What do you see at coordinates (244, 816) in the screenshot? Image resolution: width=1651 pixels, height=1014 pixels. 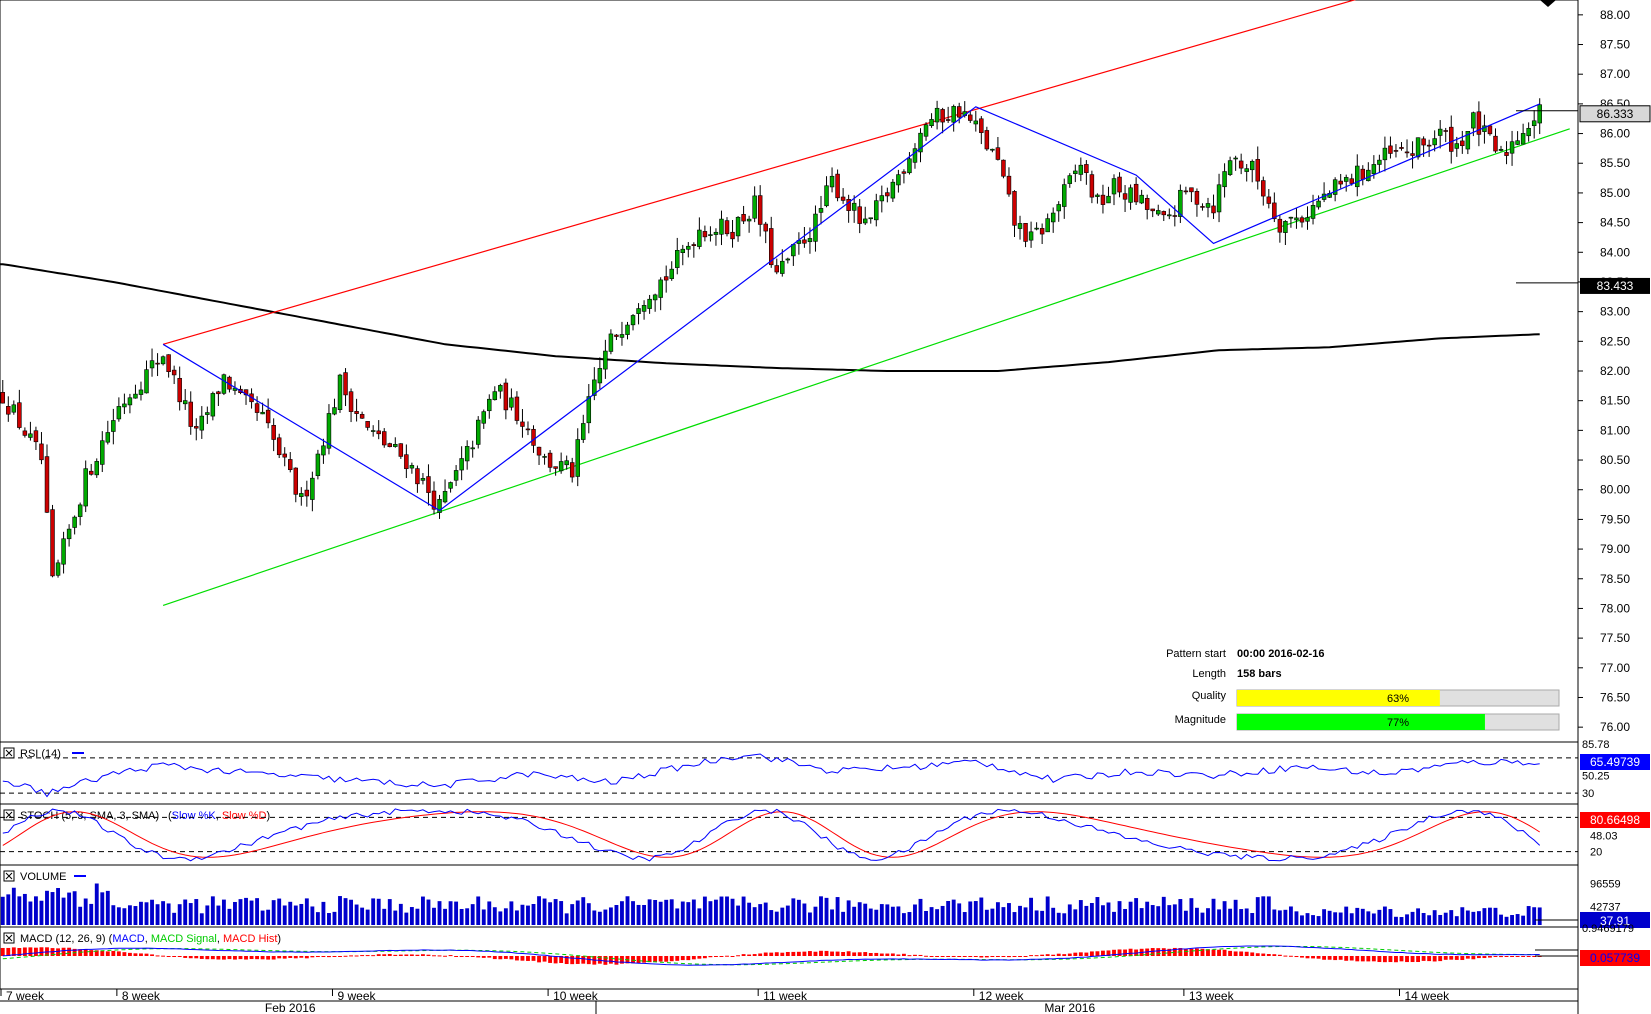 I see `stoch-d-legend: Slow %D` at bounding box center [244, 816].